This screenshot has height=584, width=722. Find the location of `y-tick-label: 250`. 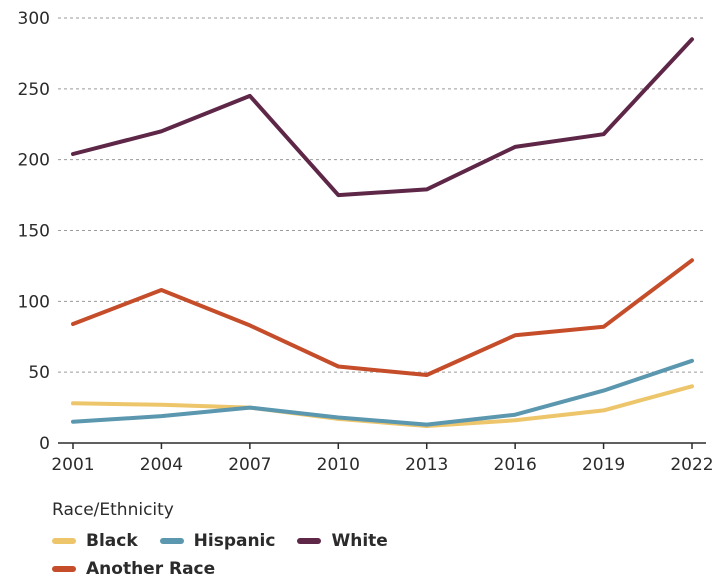

y-tick-label: 250 is located at coordinates (34, 90).